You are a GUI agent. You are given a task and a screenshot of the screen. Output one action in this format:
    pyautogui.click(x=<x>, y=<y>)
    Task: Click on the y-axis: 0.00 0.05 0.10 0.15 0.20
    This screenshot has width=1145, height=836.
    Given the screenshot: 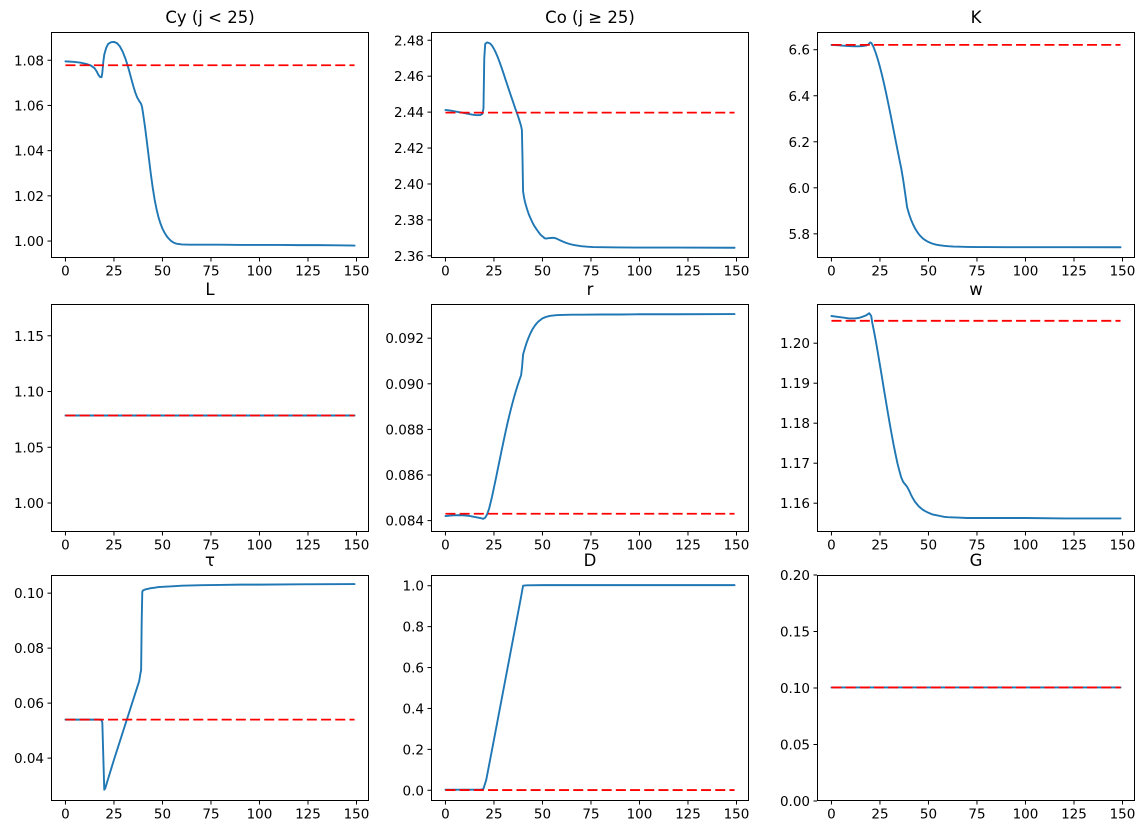 What is the action you would take?
    pyautogui.click(x=798, y=689)
    